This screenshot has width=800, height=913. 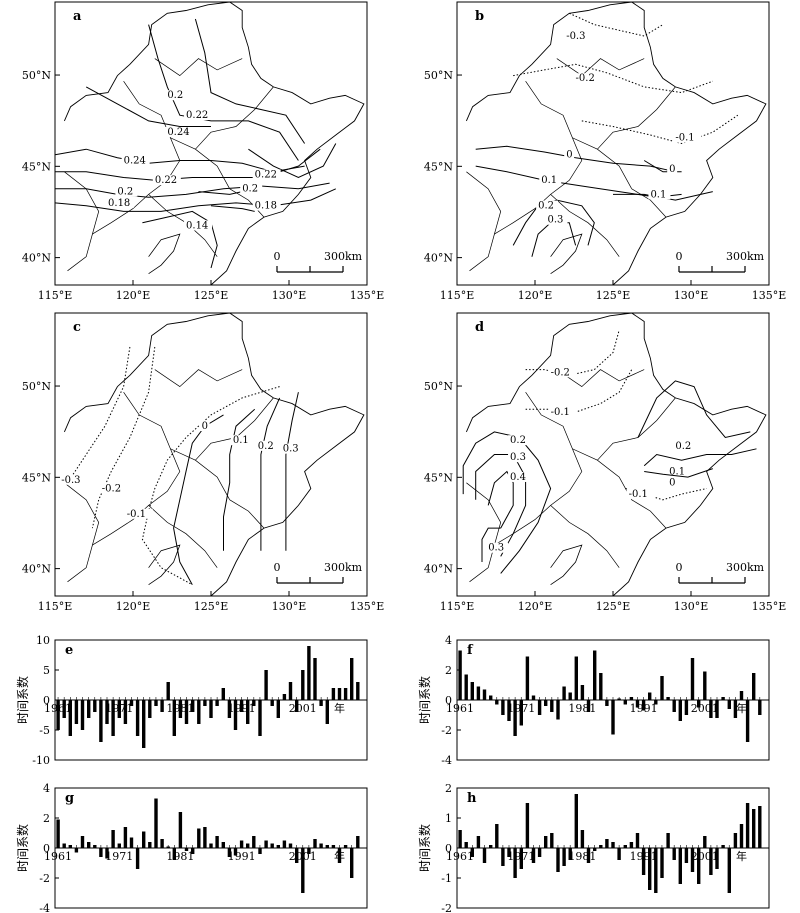 I want to click on isoline-label: 0.1, so click(x=241, y=440).